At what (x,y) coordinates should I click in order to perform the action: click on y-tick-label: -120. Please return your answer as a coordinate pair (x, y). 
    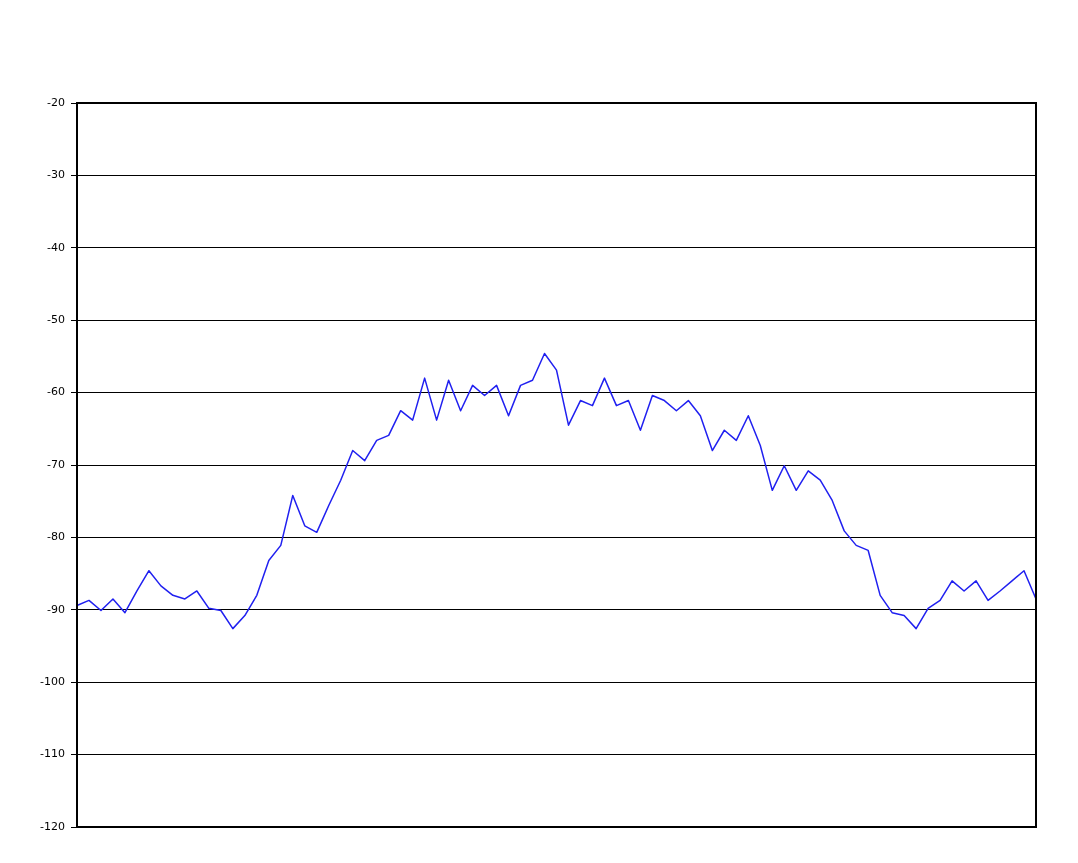
    Looking at the image, I should click on (52, 826).